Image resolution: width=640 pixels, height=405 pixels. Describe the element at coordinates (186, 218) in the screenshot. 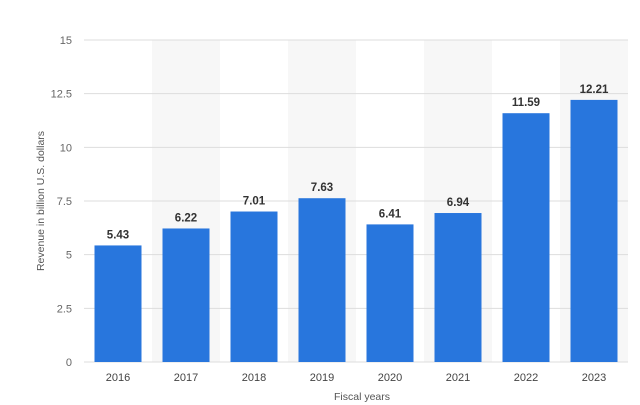

I see `data-label: 6.22` at that location.